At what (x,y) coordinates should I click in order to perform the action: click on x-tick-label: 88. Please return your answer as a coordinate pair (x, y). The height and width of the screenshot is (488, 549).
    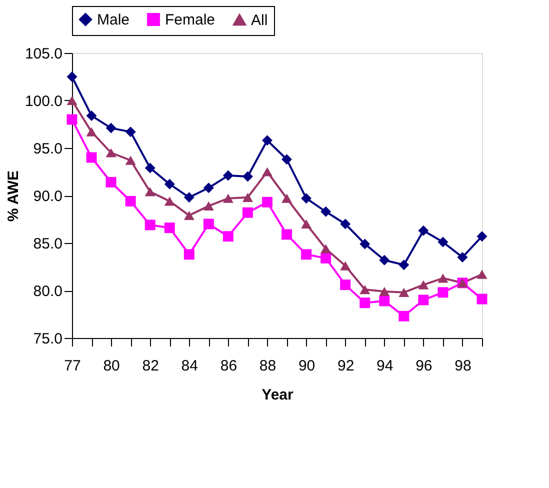
    Looking at the image, I should click on (267, 366).